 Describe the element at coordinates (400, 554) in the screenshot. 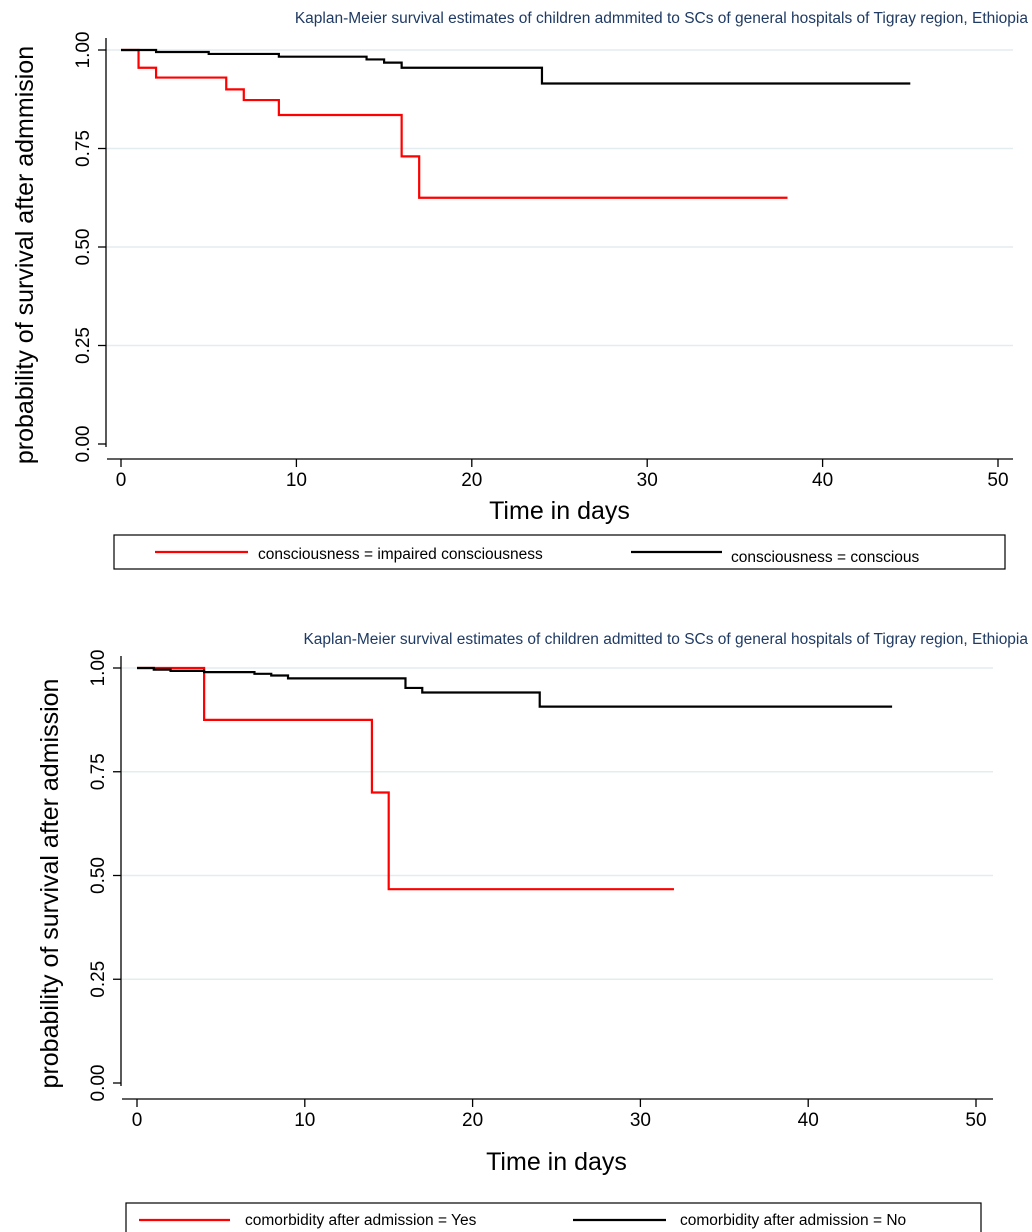

I see `legend-label-series-1: consciousness = impaired consciousness` at that location.